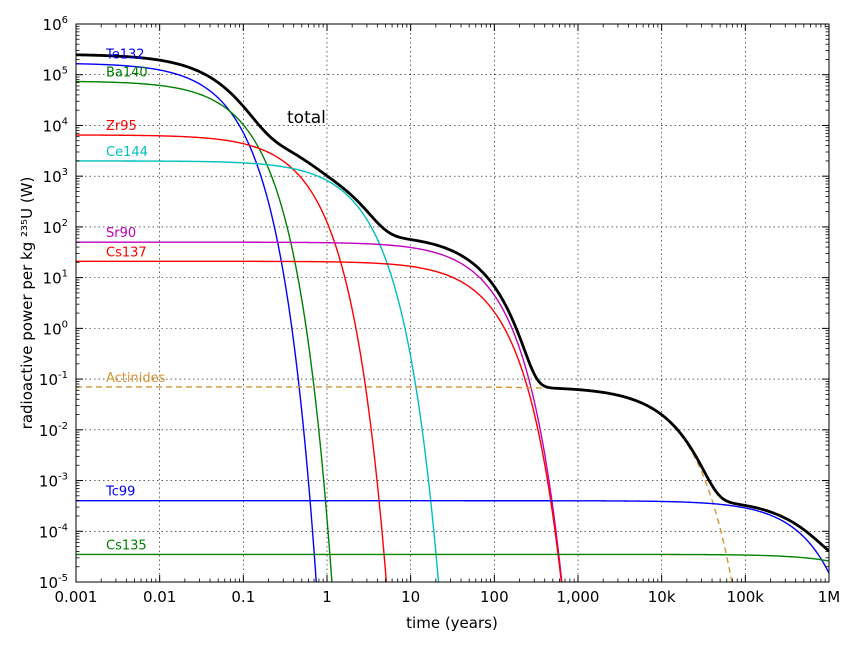 The height and width of the screenshot is (656, 863). Describe the element at coordinates (55, 227) in the screenshot. I see `y-tick-label: 10²` at that location.